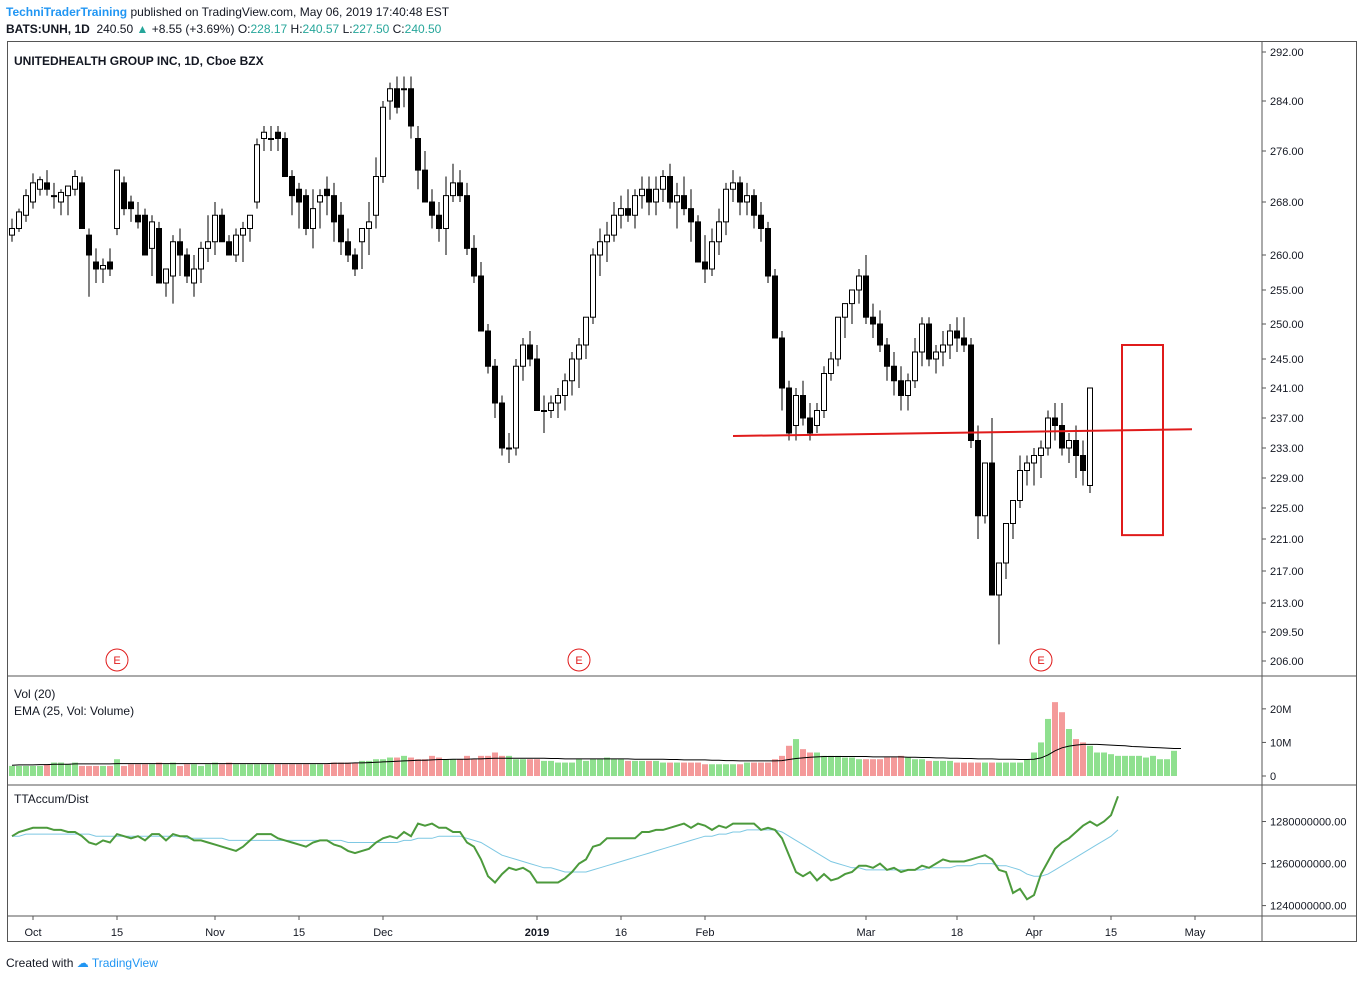 The image size is (1363, 981). I want to click on volume-tick-label: 10M, so click(1280, 743).